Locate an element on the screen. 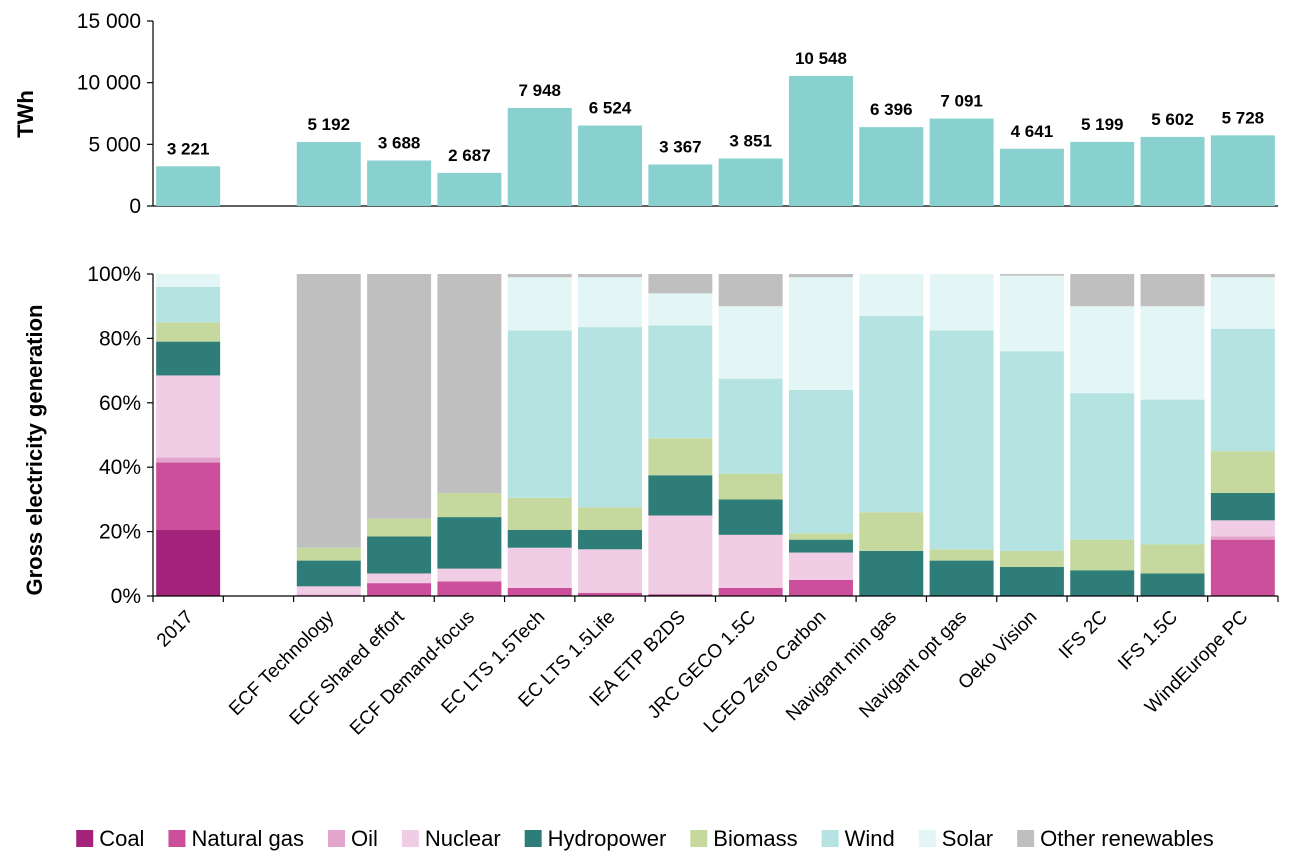 Image resolution: width=1290 pixels, height=861 pixels. legend-label: Coal is located at coordinates (121, 838).